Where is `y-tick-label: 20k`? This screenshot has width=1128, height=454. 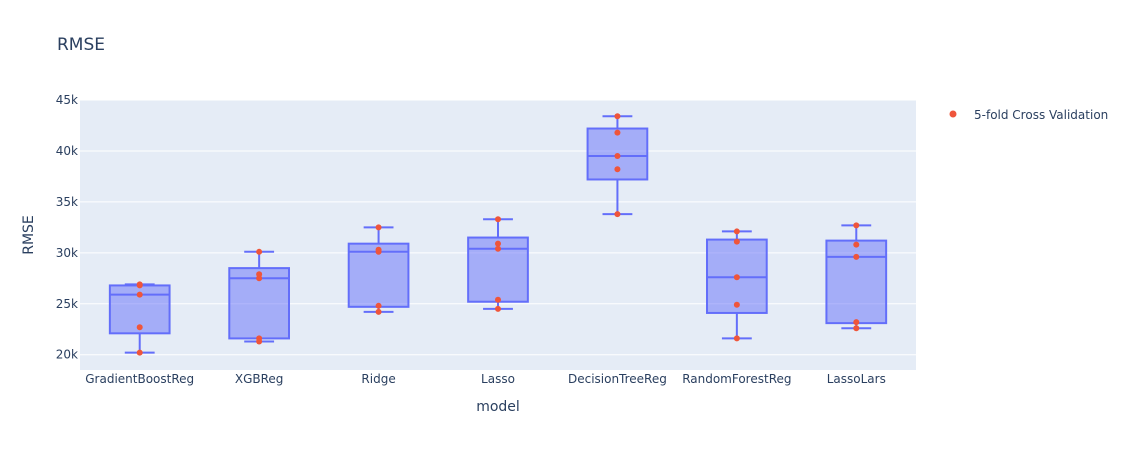
y-tick-label: 20k is located at coordinates (67, 355).